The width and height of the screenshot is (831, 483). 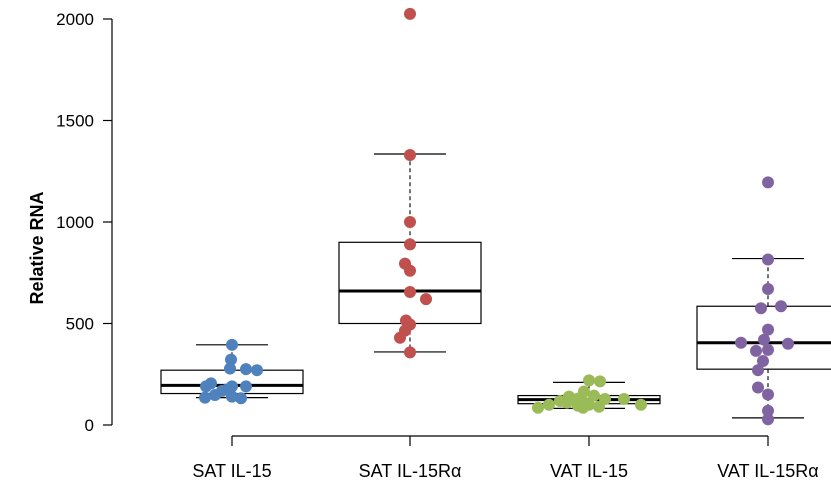 I want to click on interquartile-box, so click(x=410, y=283).